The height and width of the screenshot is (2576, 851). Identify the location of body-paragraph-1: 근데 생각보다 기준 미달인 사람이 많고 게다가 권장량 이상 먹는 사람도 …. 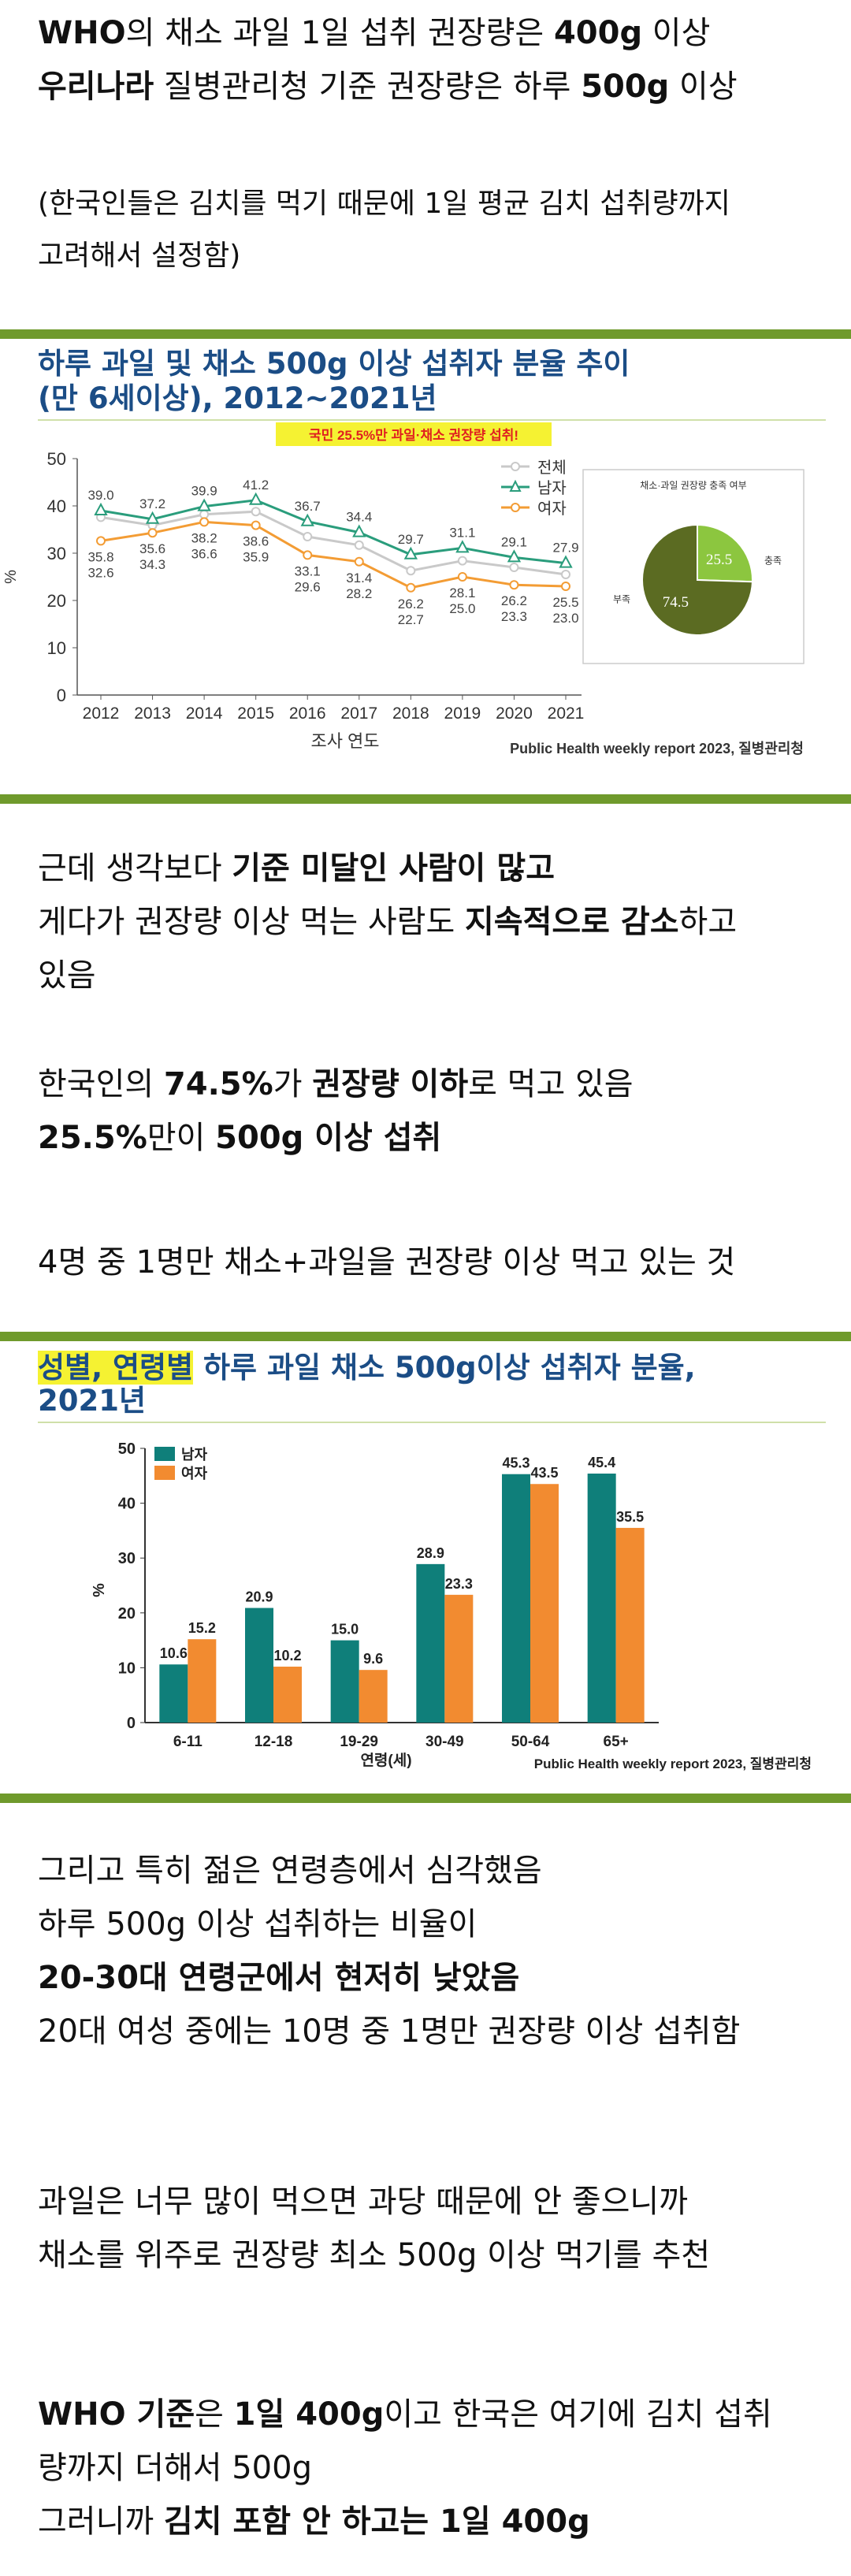
(428, 922).